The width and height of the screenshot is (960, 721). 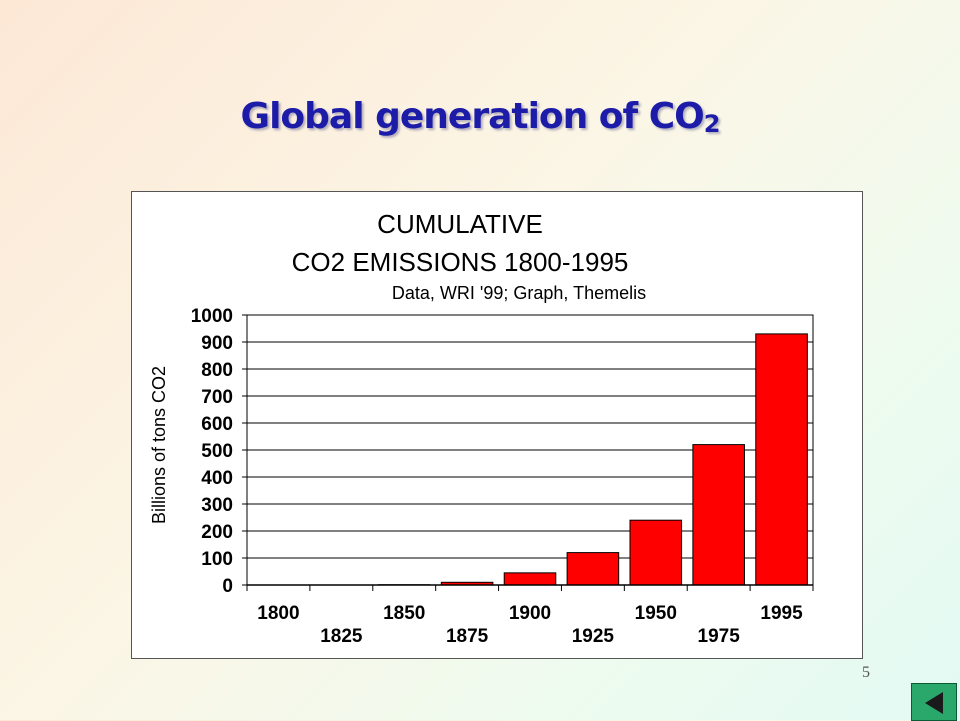 I want to click on x-tick-label: 1995, so click(x=781, y=613).